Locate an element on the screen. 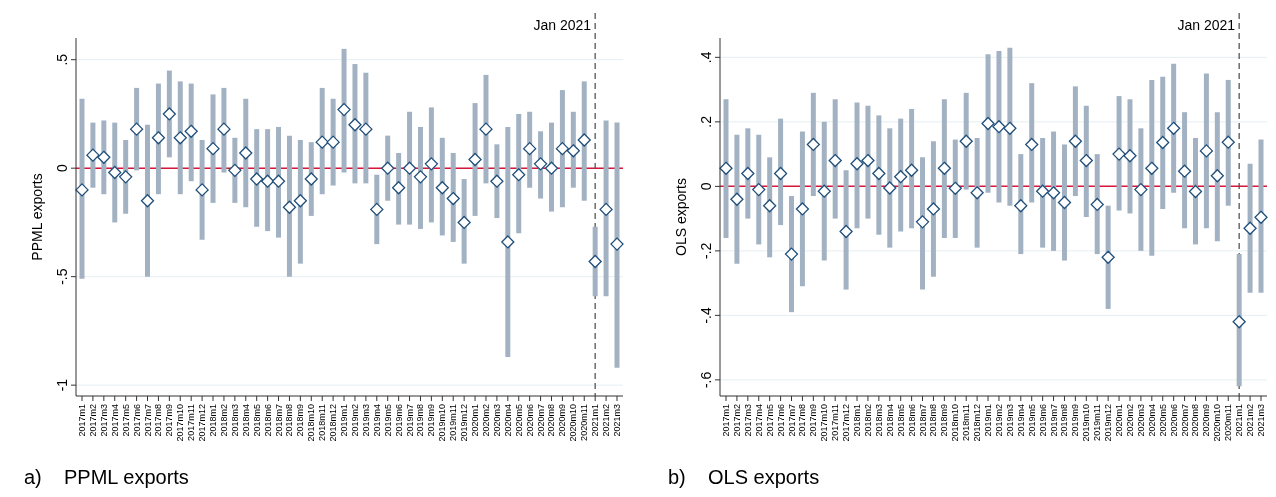 This screenshot has width=1276, height=497. x-tick-label: 2019m7 is located at coordinates (409, 420).